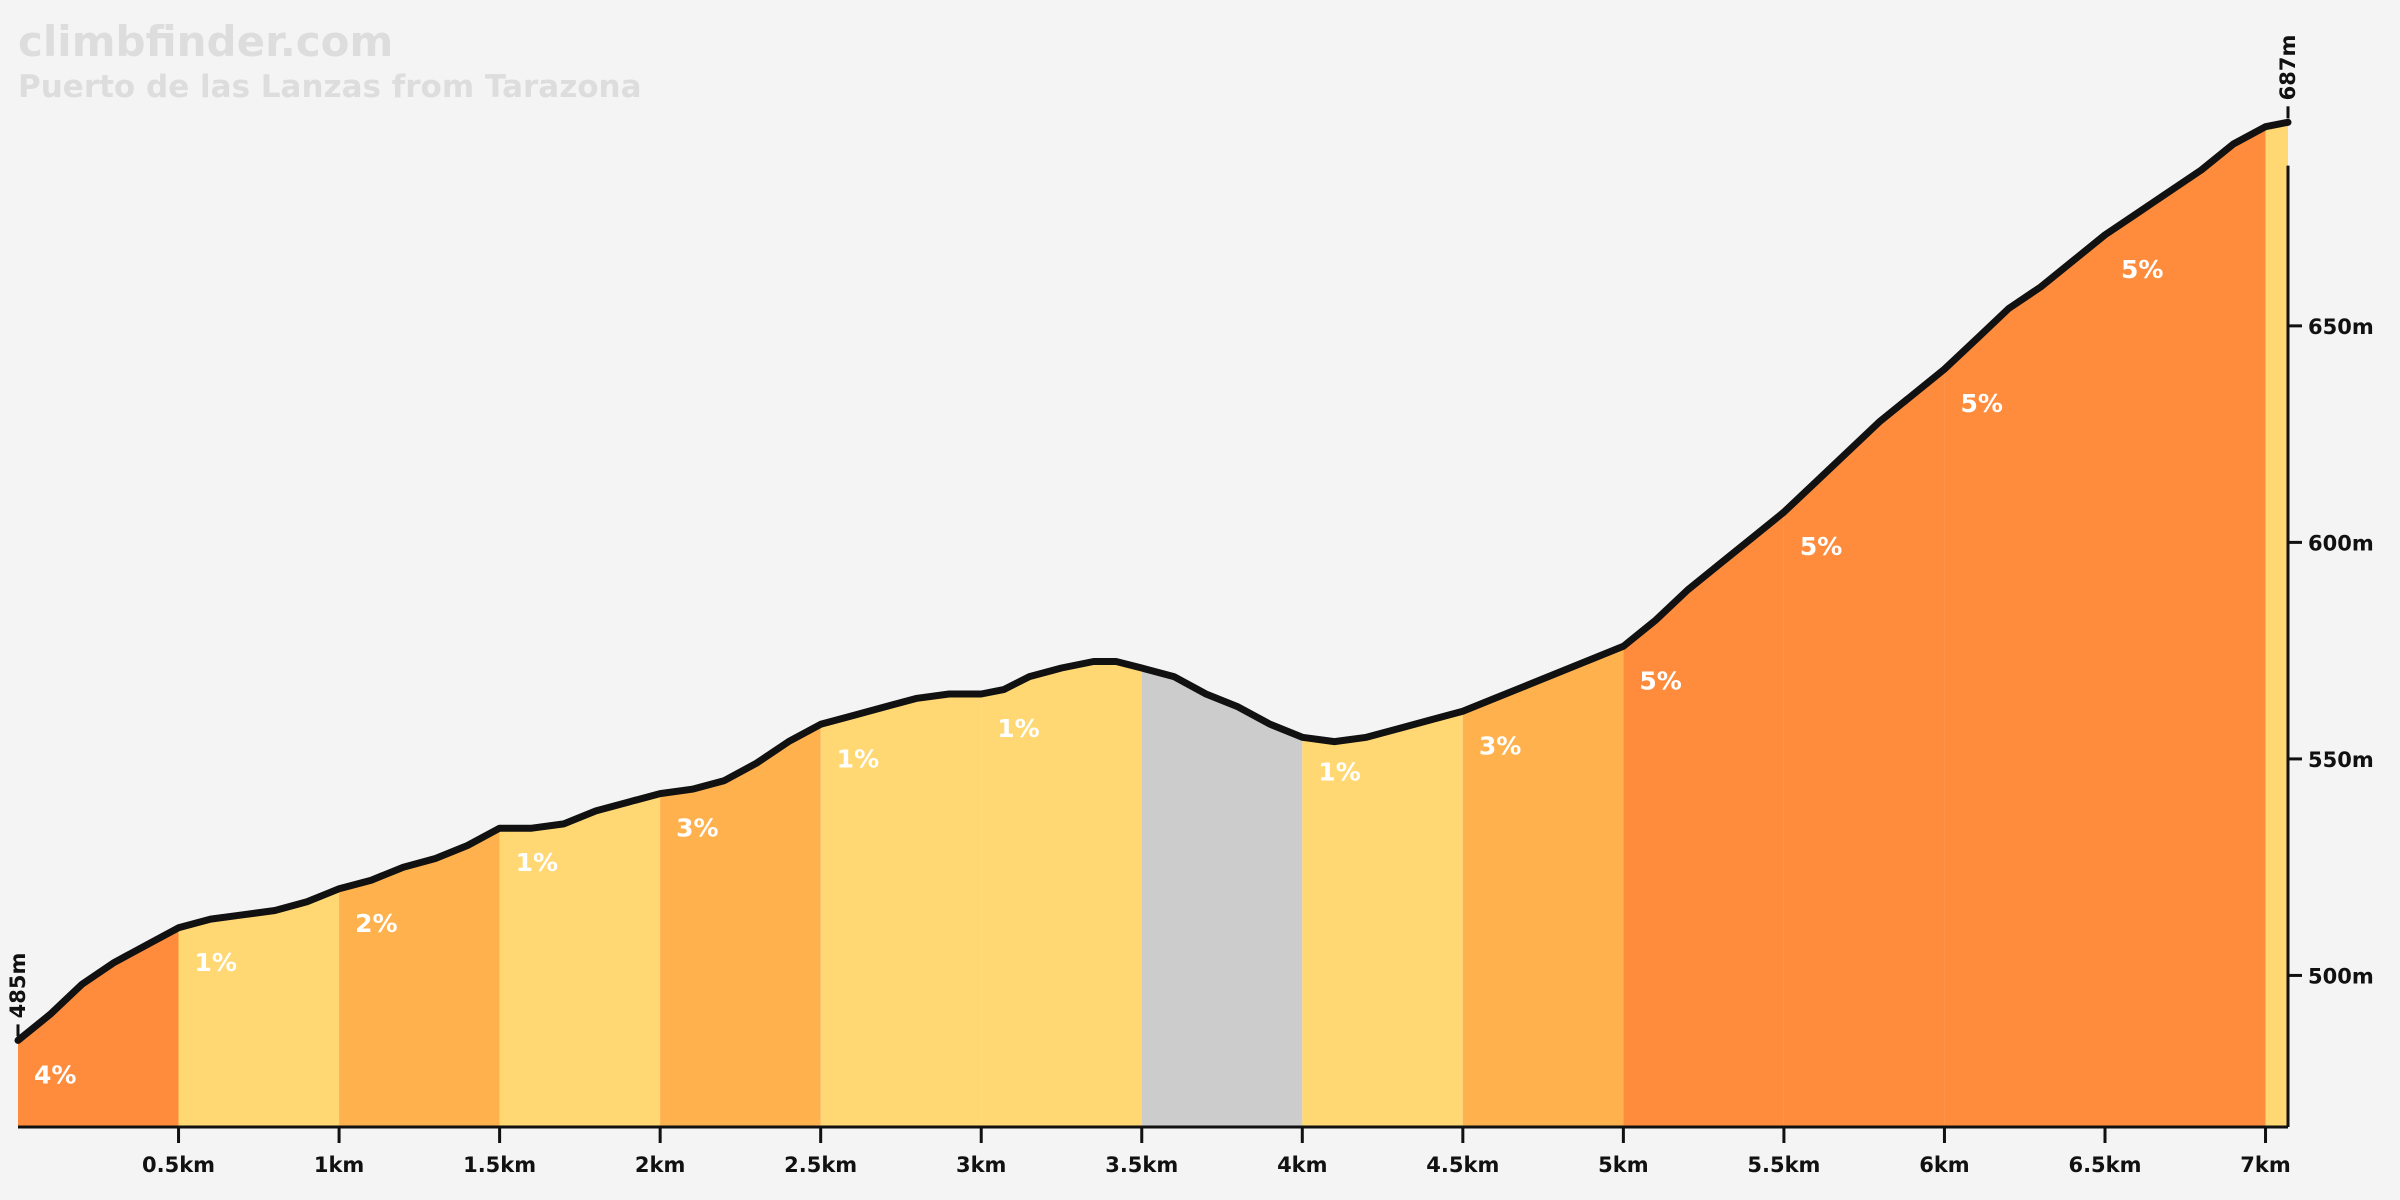  What do you see at coordinates (2288, 68) in the screenshot?
I see `end-elevation-label: 687m` at bounding box center [2288, 68].